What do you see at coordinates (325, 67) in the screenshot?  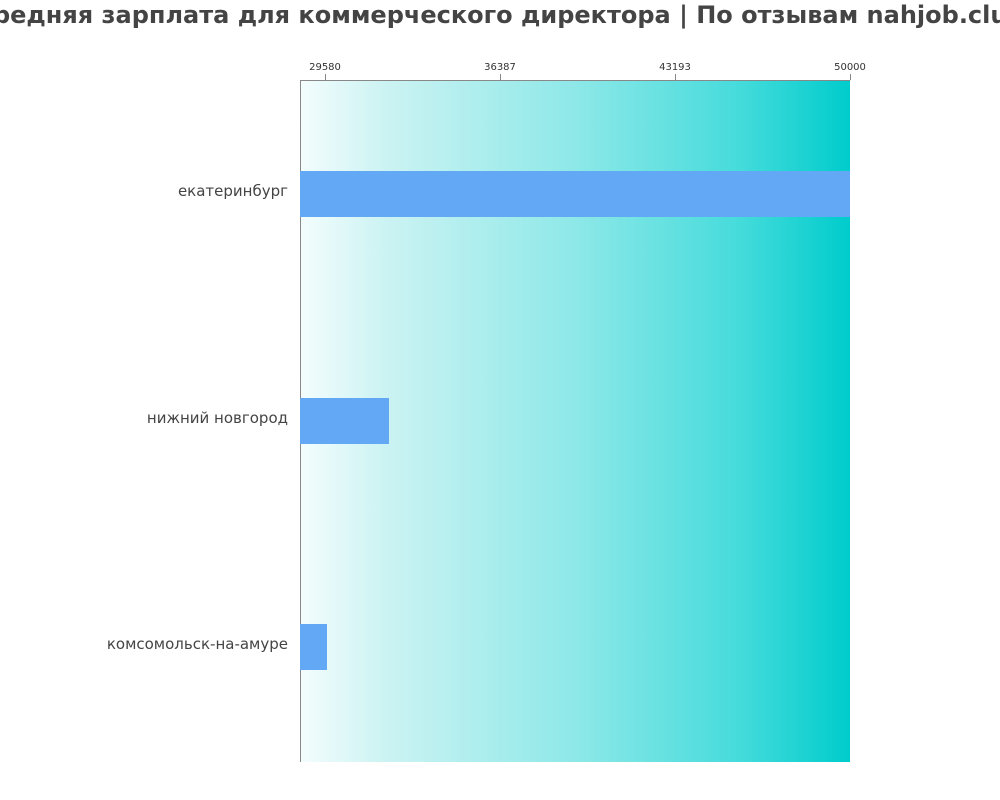 I see `x-tick-label: 29580` at bounding box center [325, 67].